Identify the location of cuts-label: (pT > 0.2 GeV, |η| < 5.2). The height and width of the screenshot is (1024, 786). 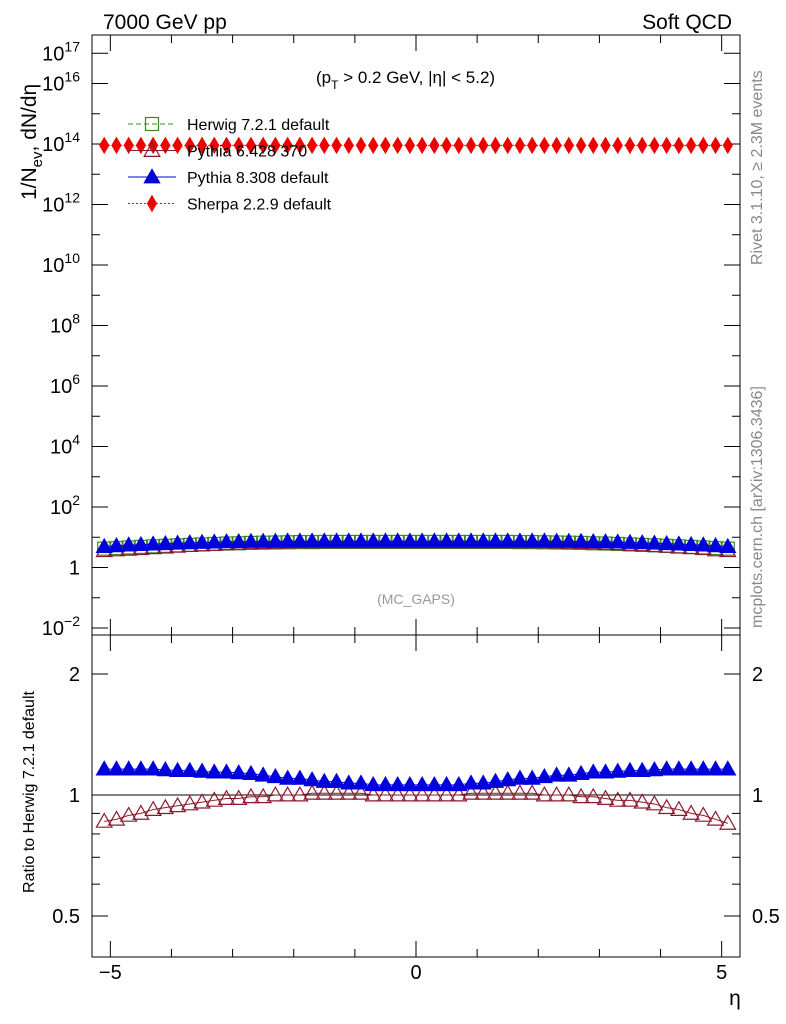
(405, 80).